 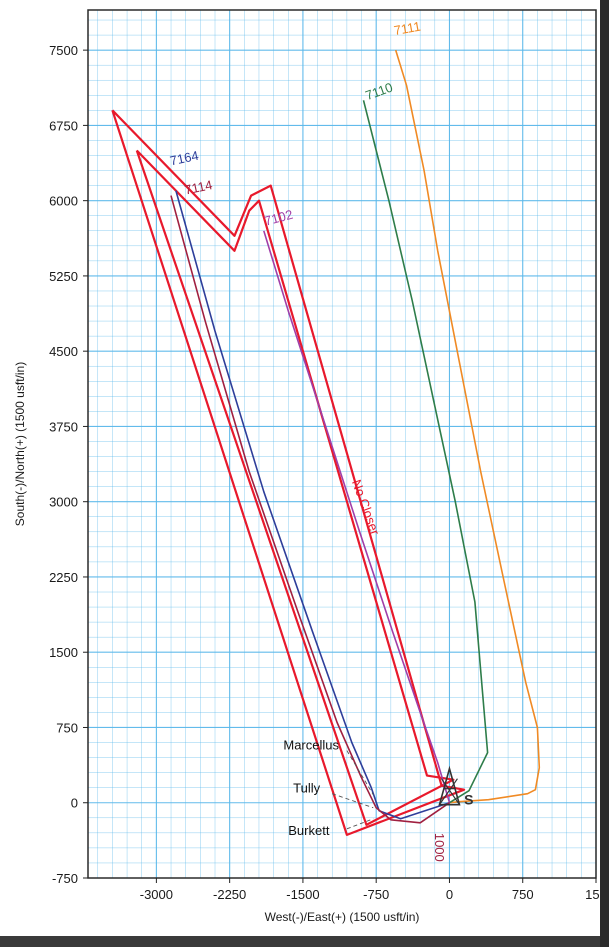 What do you see at coordinates (229, 894) in the screenshot?
I see `x-tick-label: -2250` at bounding box center [229, 894].